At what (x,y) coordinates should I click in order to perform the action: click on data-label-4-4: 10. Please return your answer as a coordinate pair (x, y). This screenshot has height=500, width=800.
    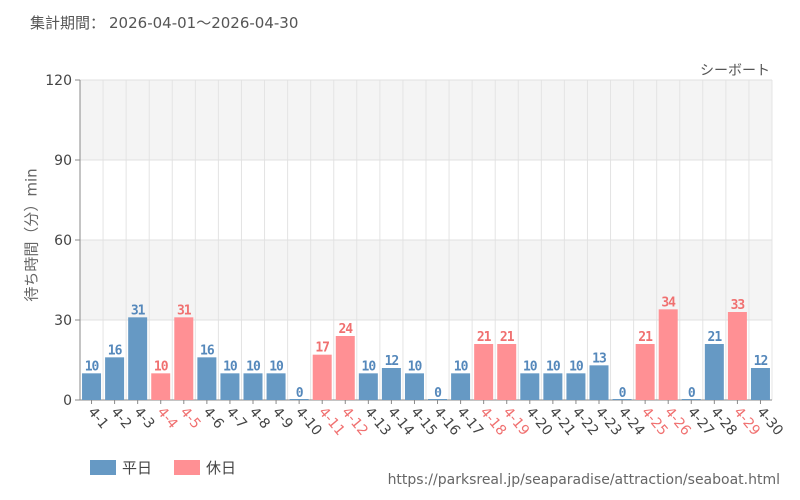
    Looking at the image, I should click on (161, 366).